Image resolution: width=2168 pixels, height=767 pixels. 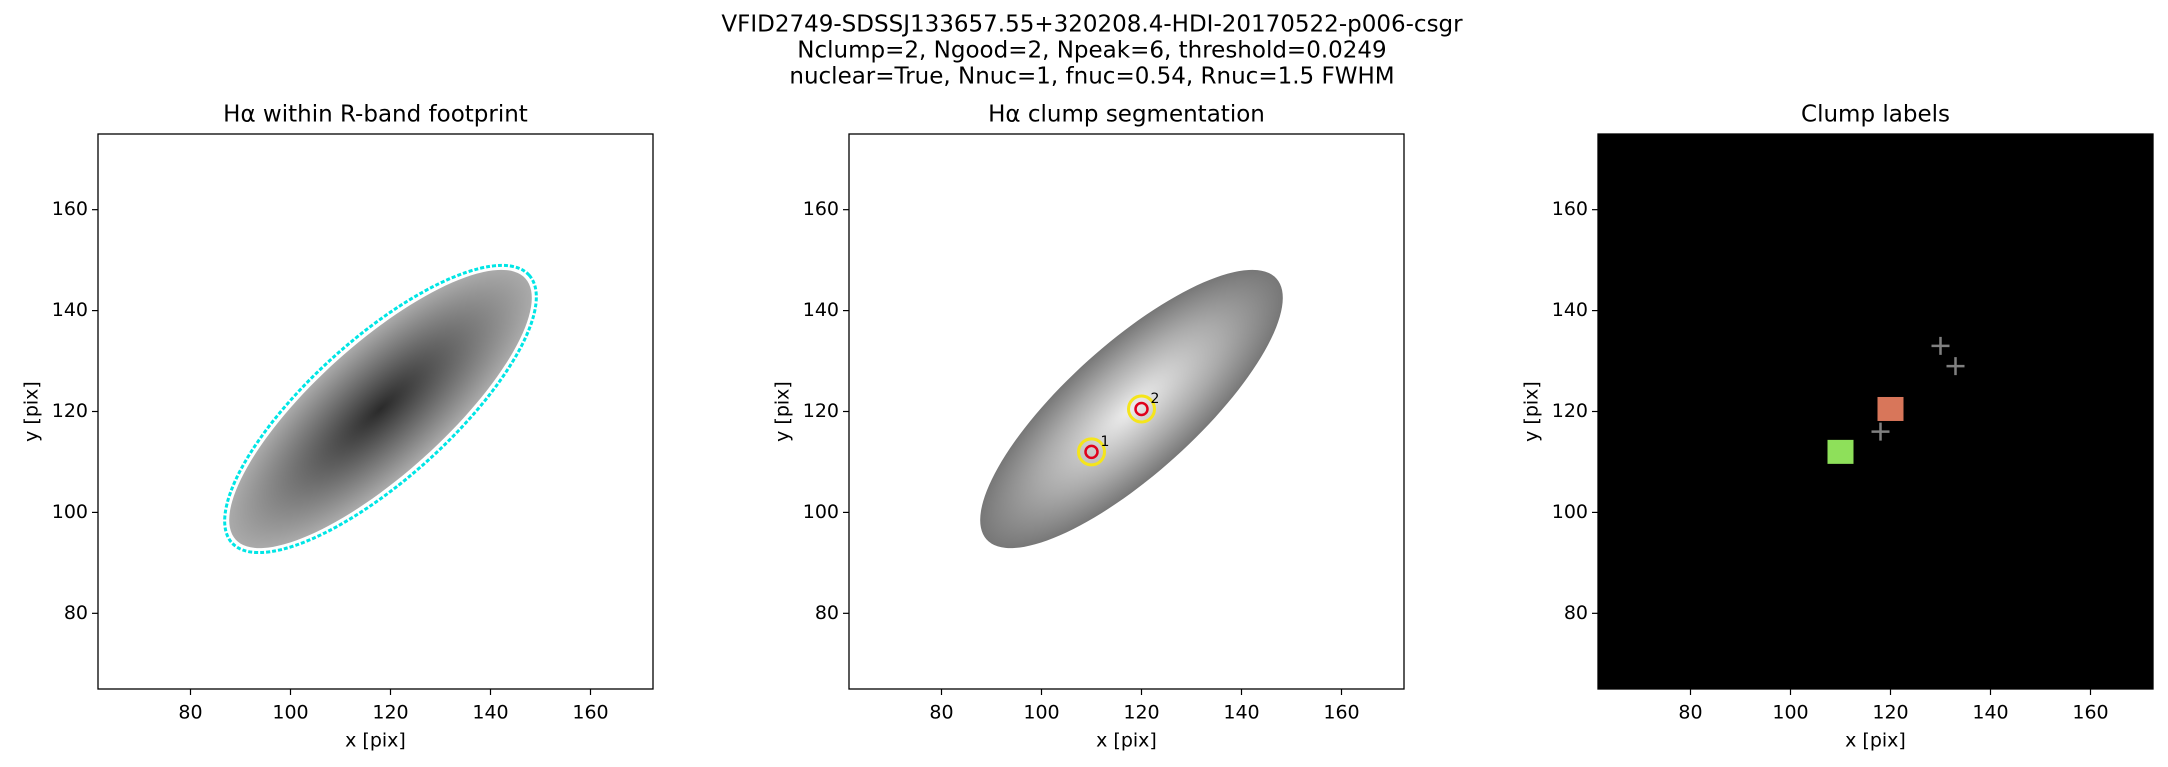 What do you see at coordinates (1155, 399) in the screenshot?
I see `clump-label: 2` at bounding box center [1155, 399].